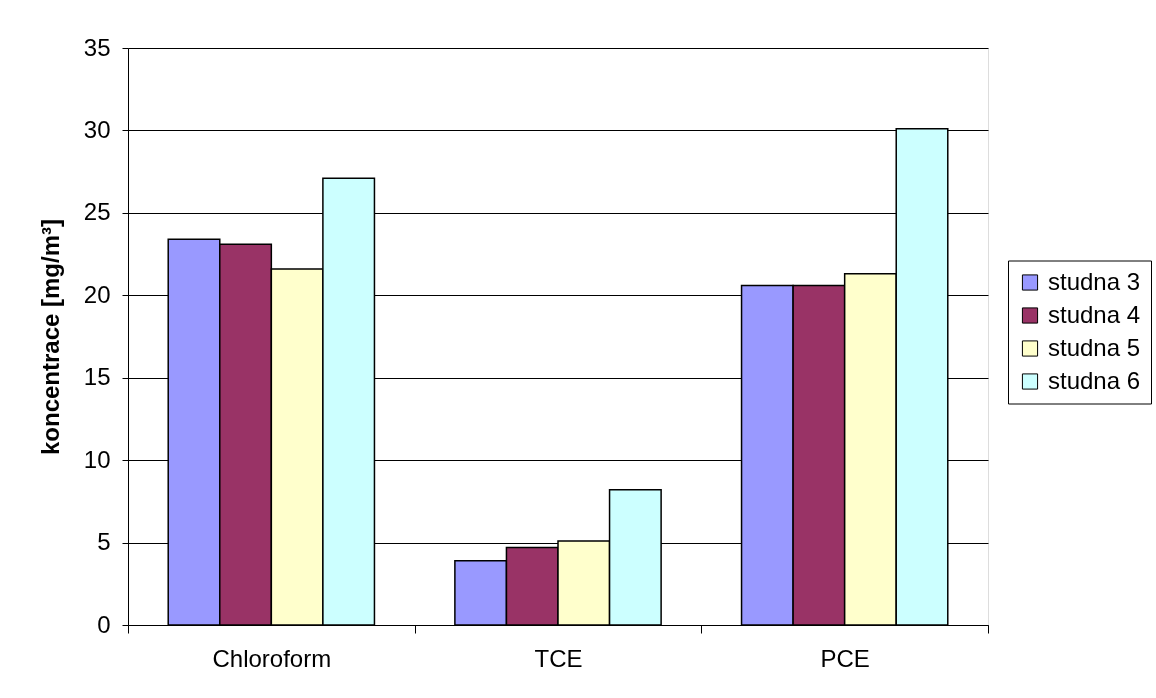 This screenshot has height=698, width=1156. Describe the element at coordinates (97, 377) in the screenshot. I see `y-tick-label: 15` at that location.